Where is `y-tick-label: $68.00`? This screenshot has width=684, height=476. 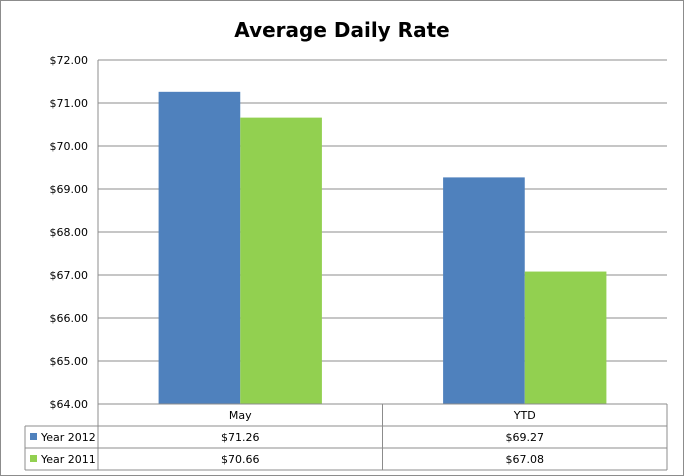
y-tick-label: $68.00 is located at coordinates (69, 232).